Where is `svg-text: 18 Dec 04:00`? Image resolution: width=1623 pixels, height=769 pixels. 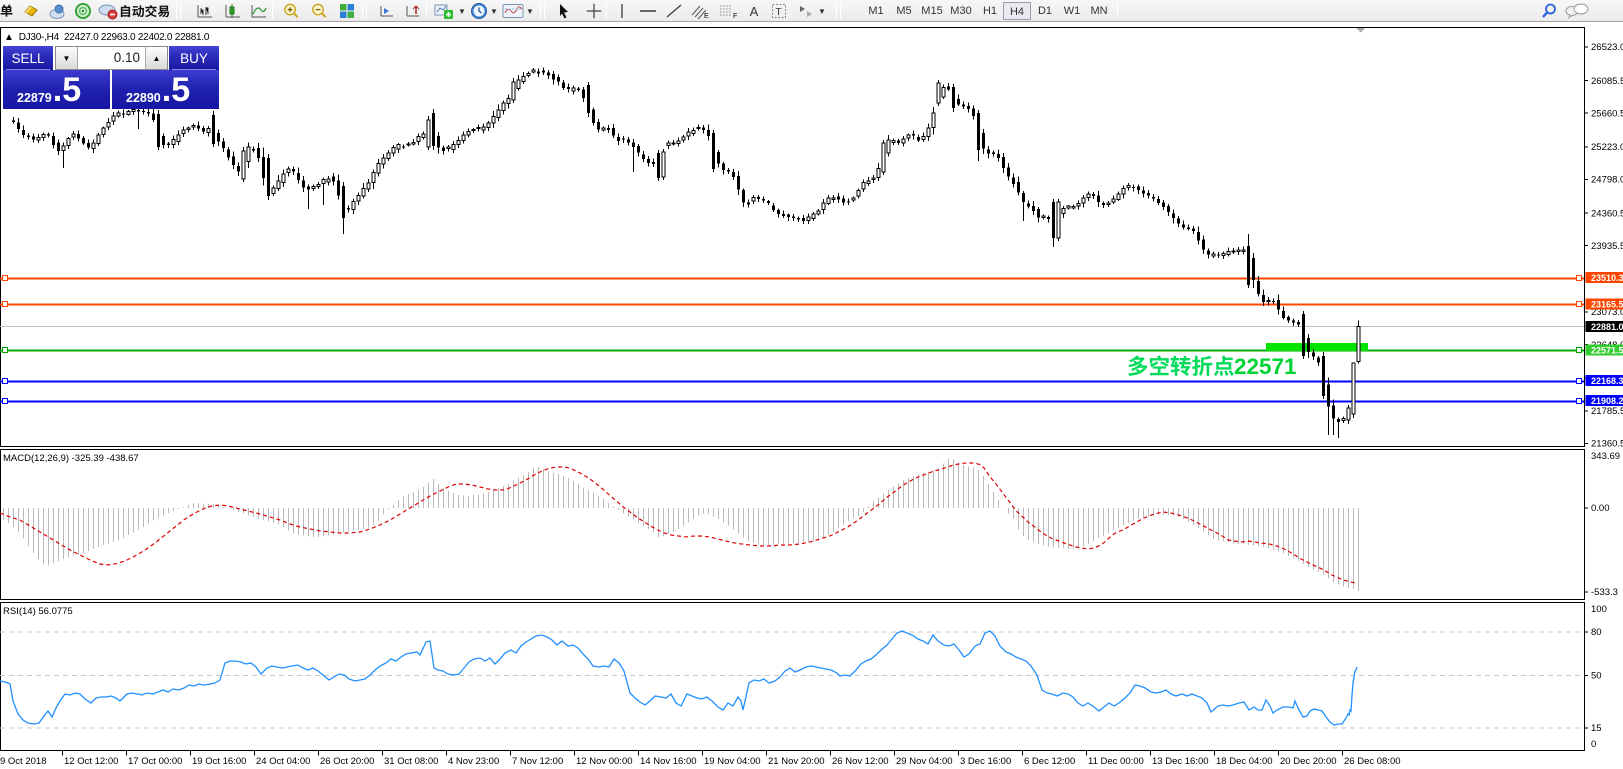 svg-text: 18 Dec 04:00 is located at coordinates (1244, 761).